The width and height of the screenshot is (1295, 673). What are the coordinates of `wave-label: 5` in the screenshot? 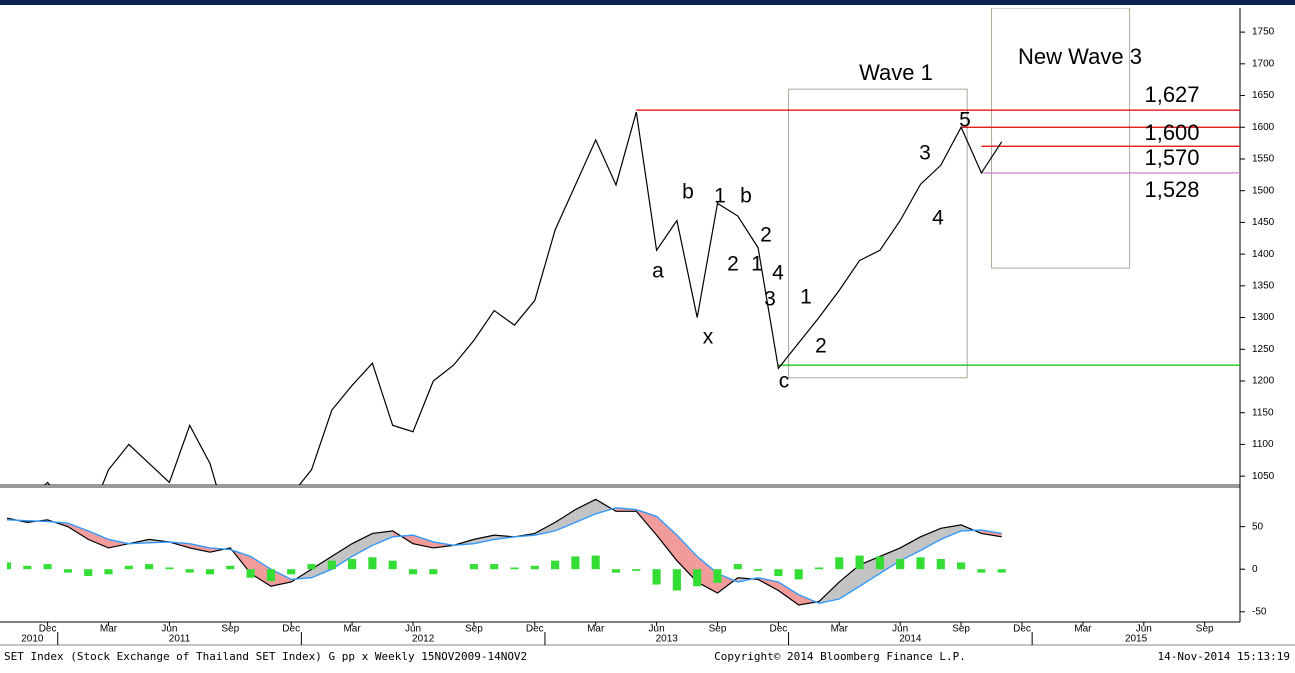 It's located at (965, 120).